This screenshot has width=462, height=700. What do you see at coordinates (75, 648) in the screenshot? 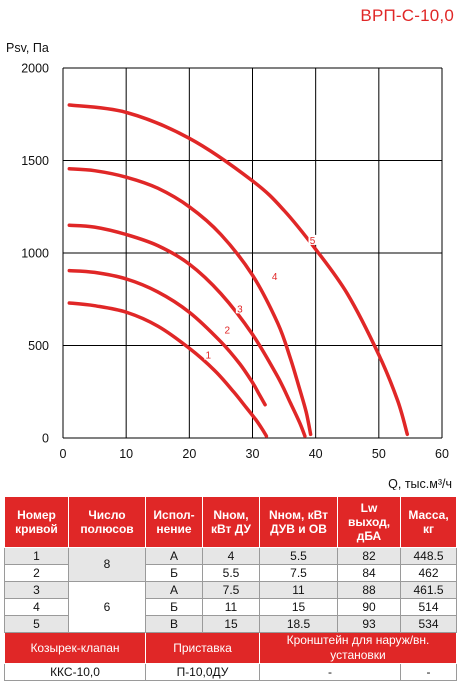
I see `header-damper: Козырек-клапан` at bounding box center [75, 648].